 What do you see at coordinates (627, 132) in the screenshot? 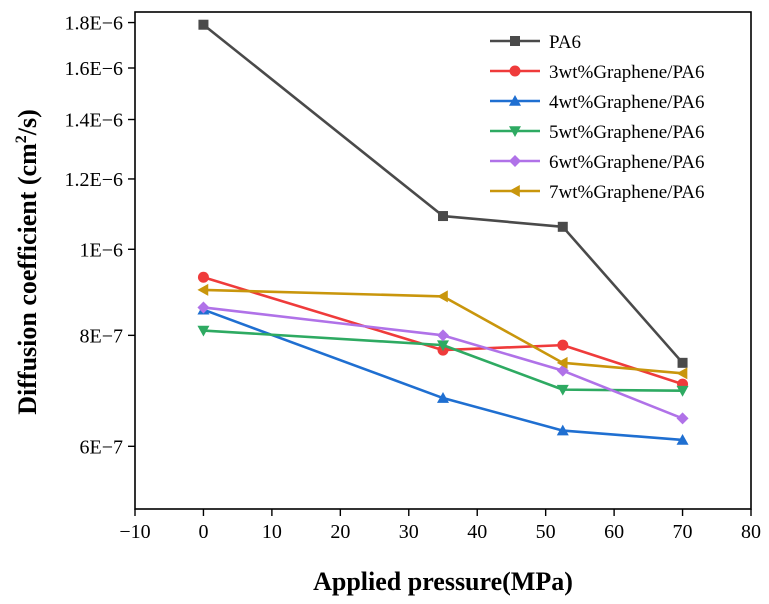
I see `legend-label: 5wt%Graphene/PA6` at bounding box center [627, 132].